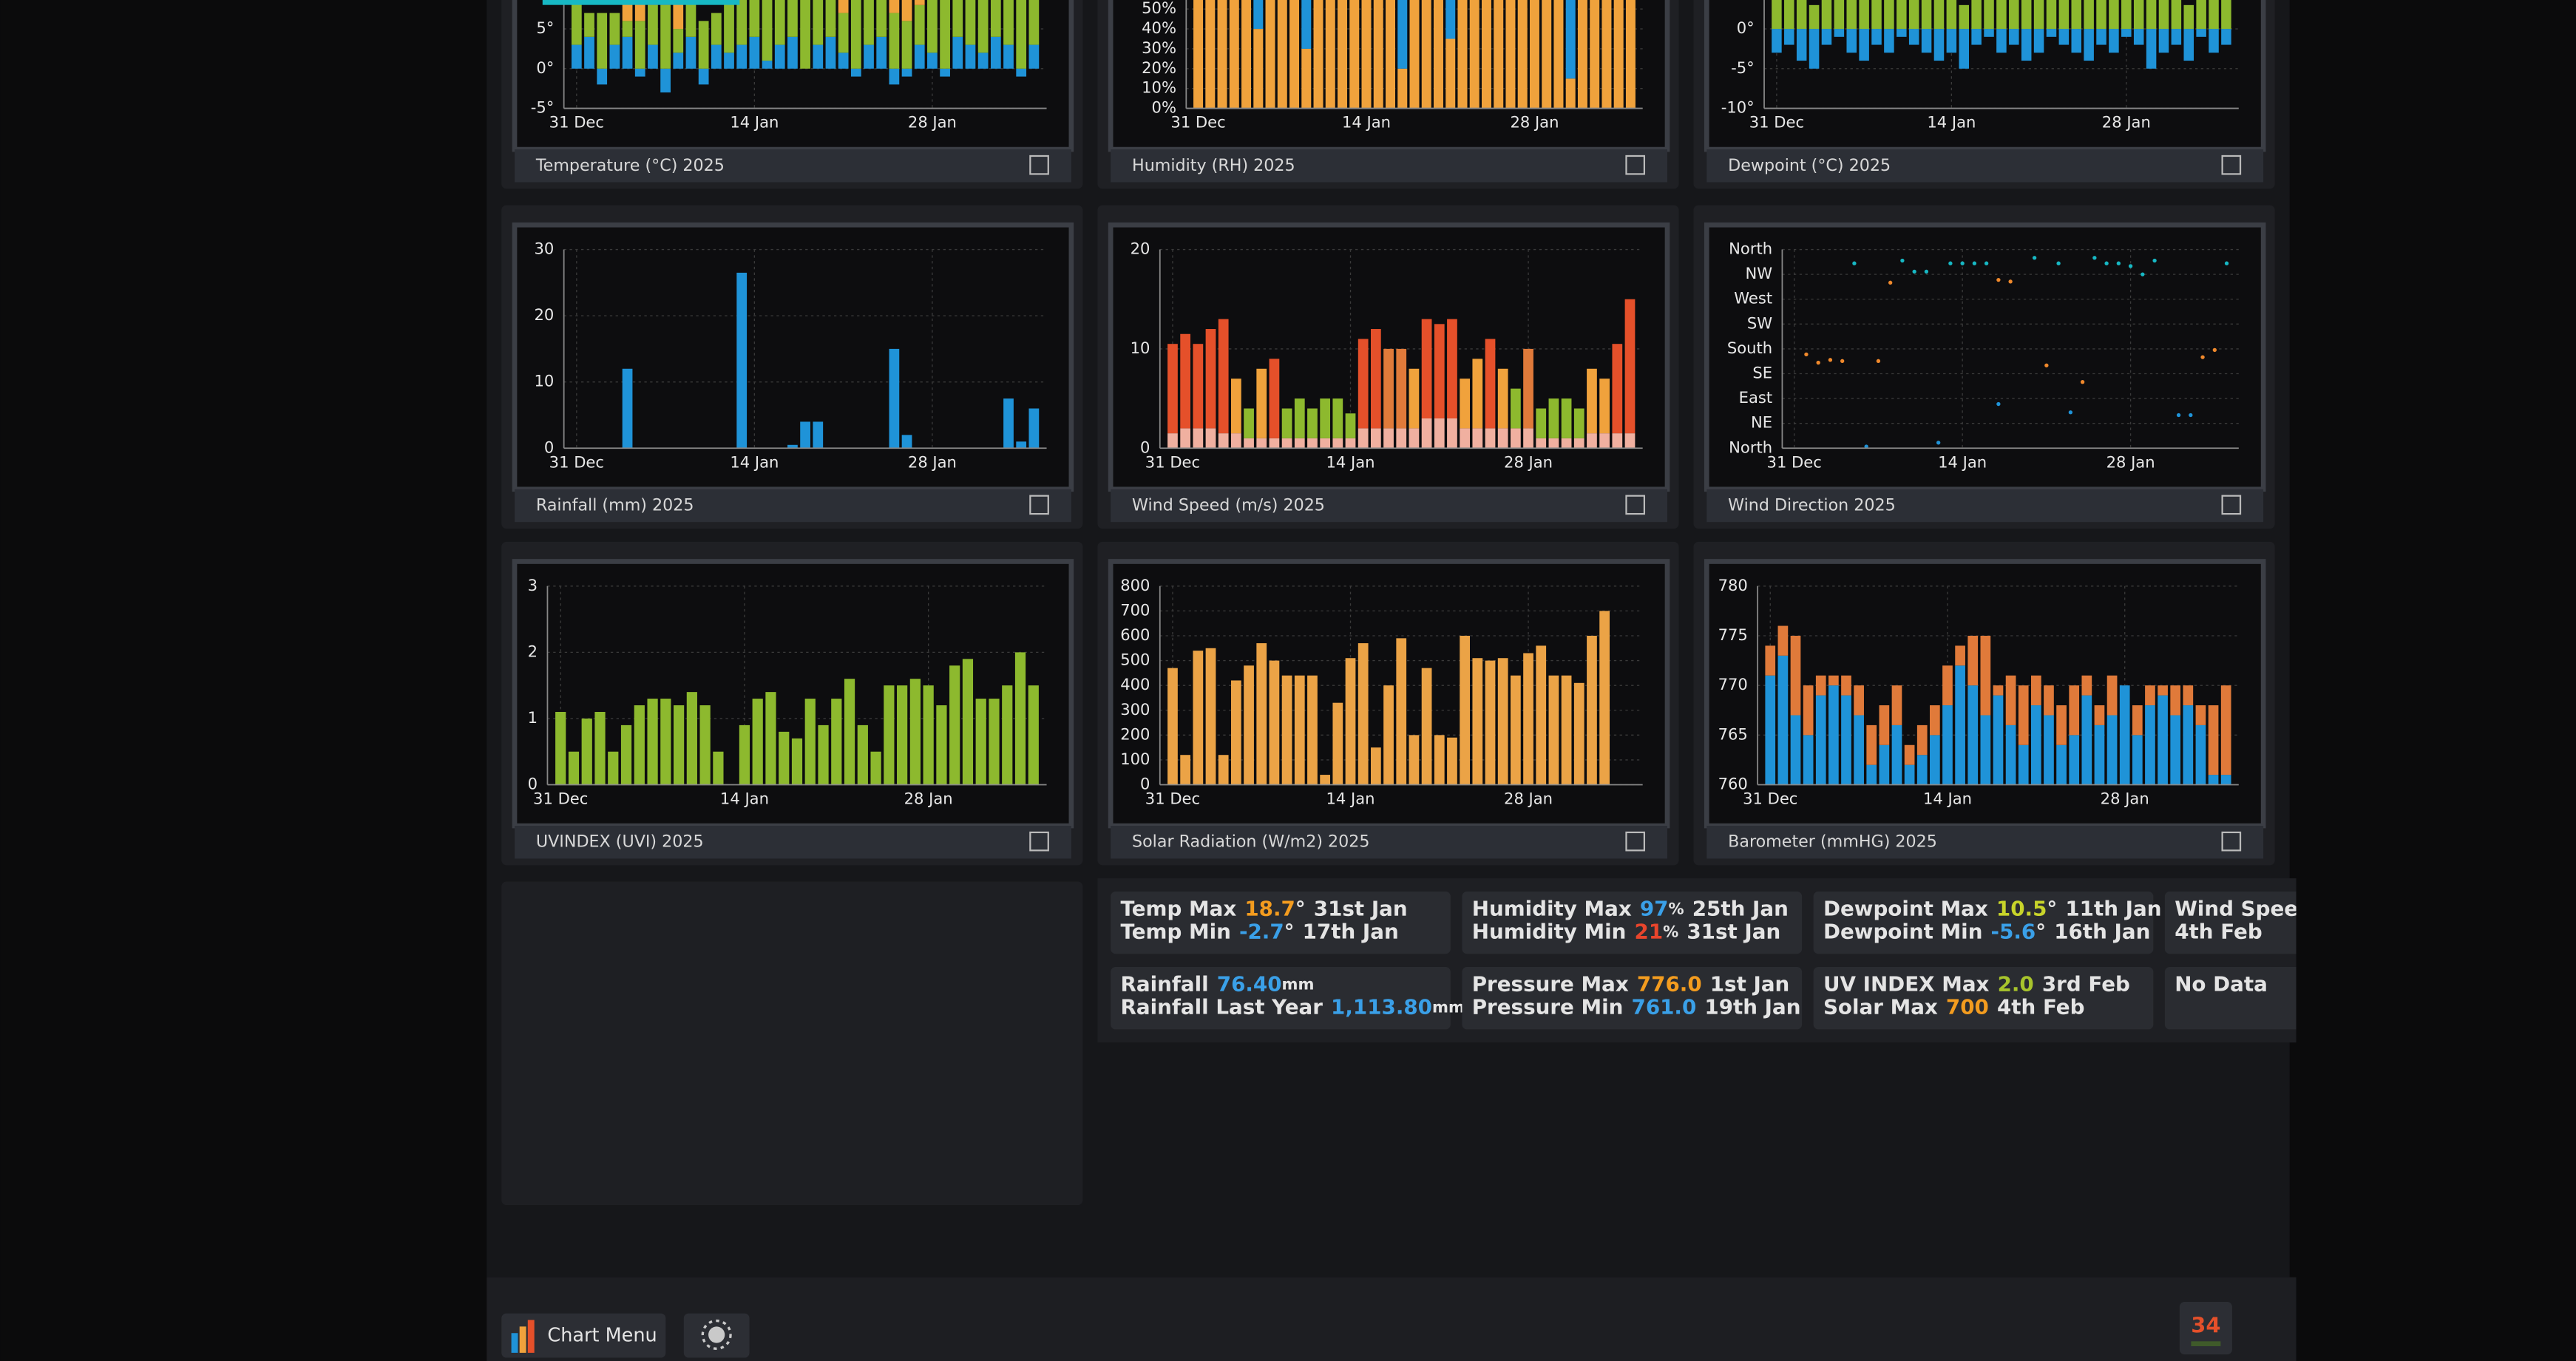 This screenshot has width=2576, height=1361. What do you see at coordinates (1135, 759) in the screenshot?
I see `y-tick-label: 100` at bounding box center [1135, 759].